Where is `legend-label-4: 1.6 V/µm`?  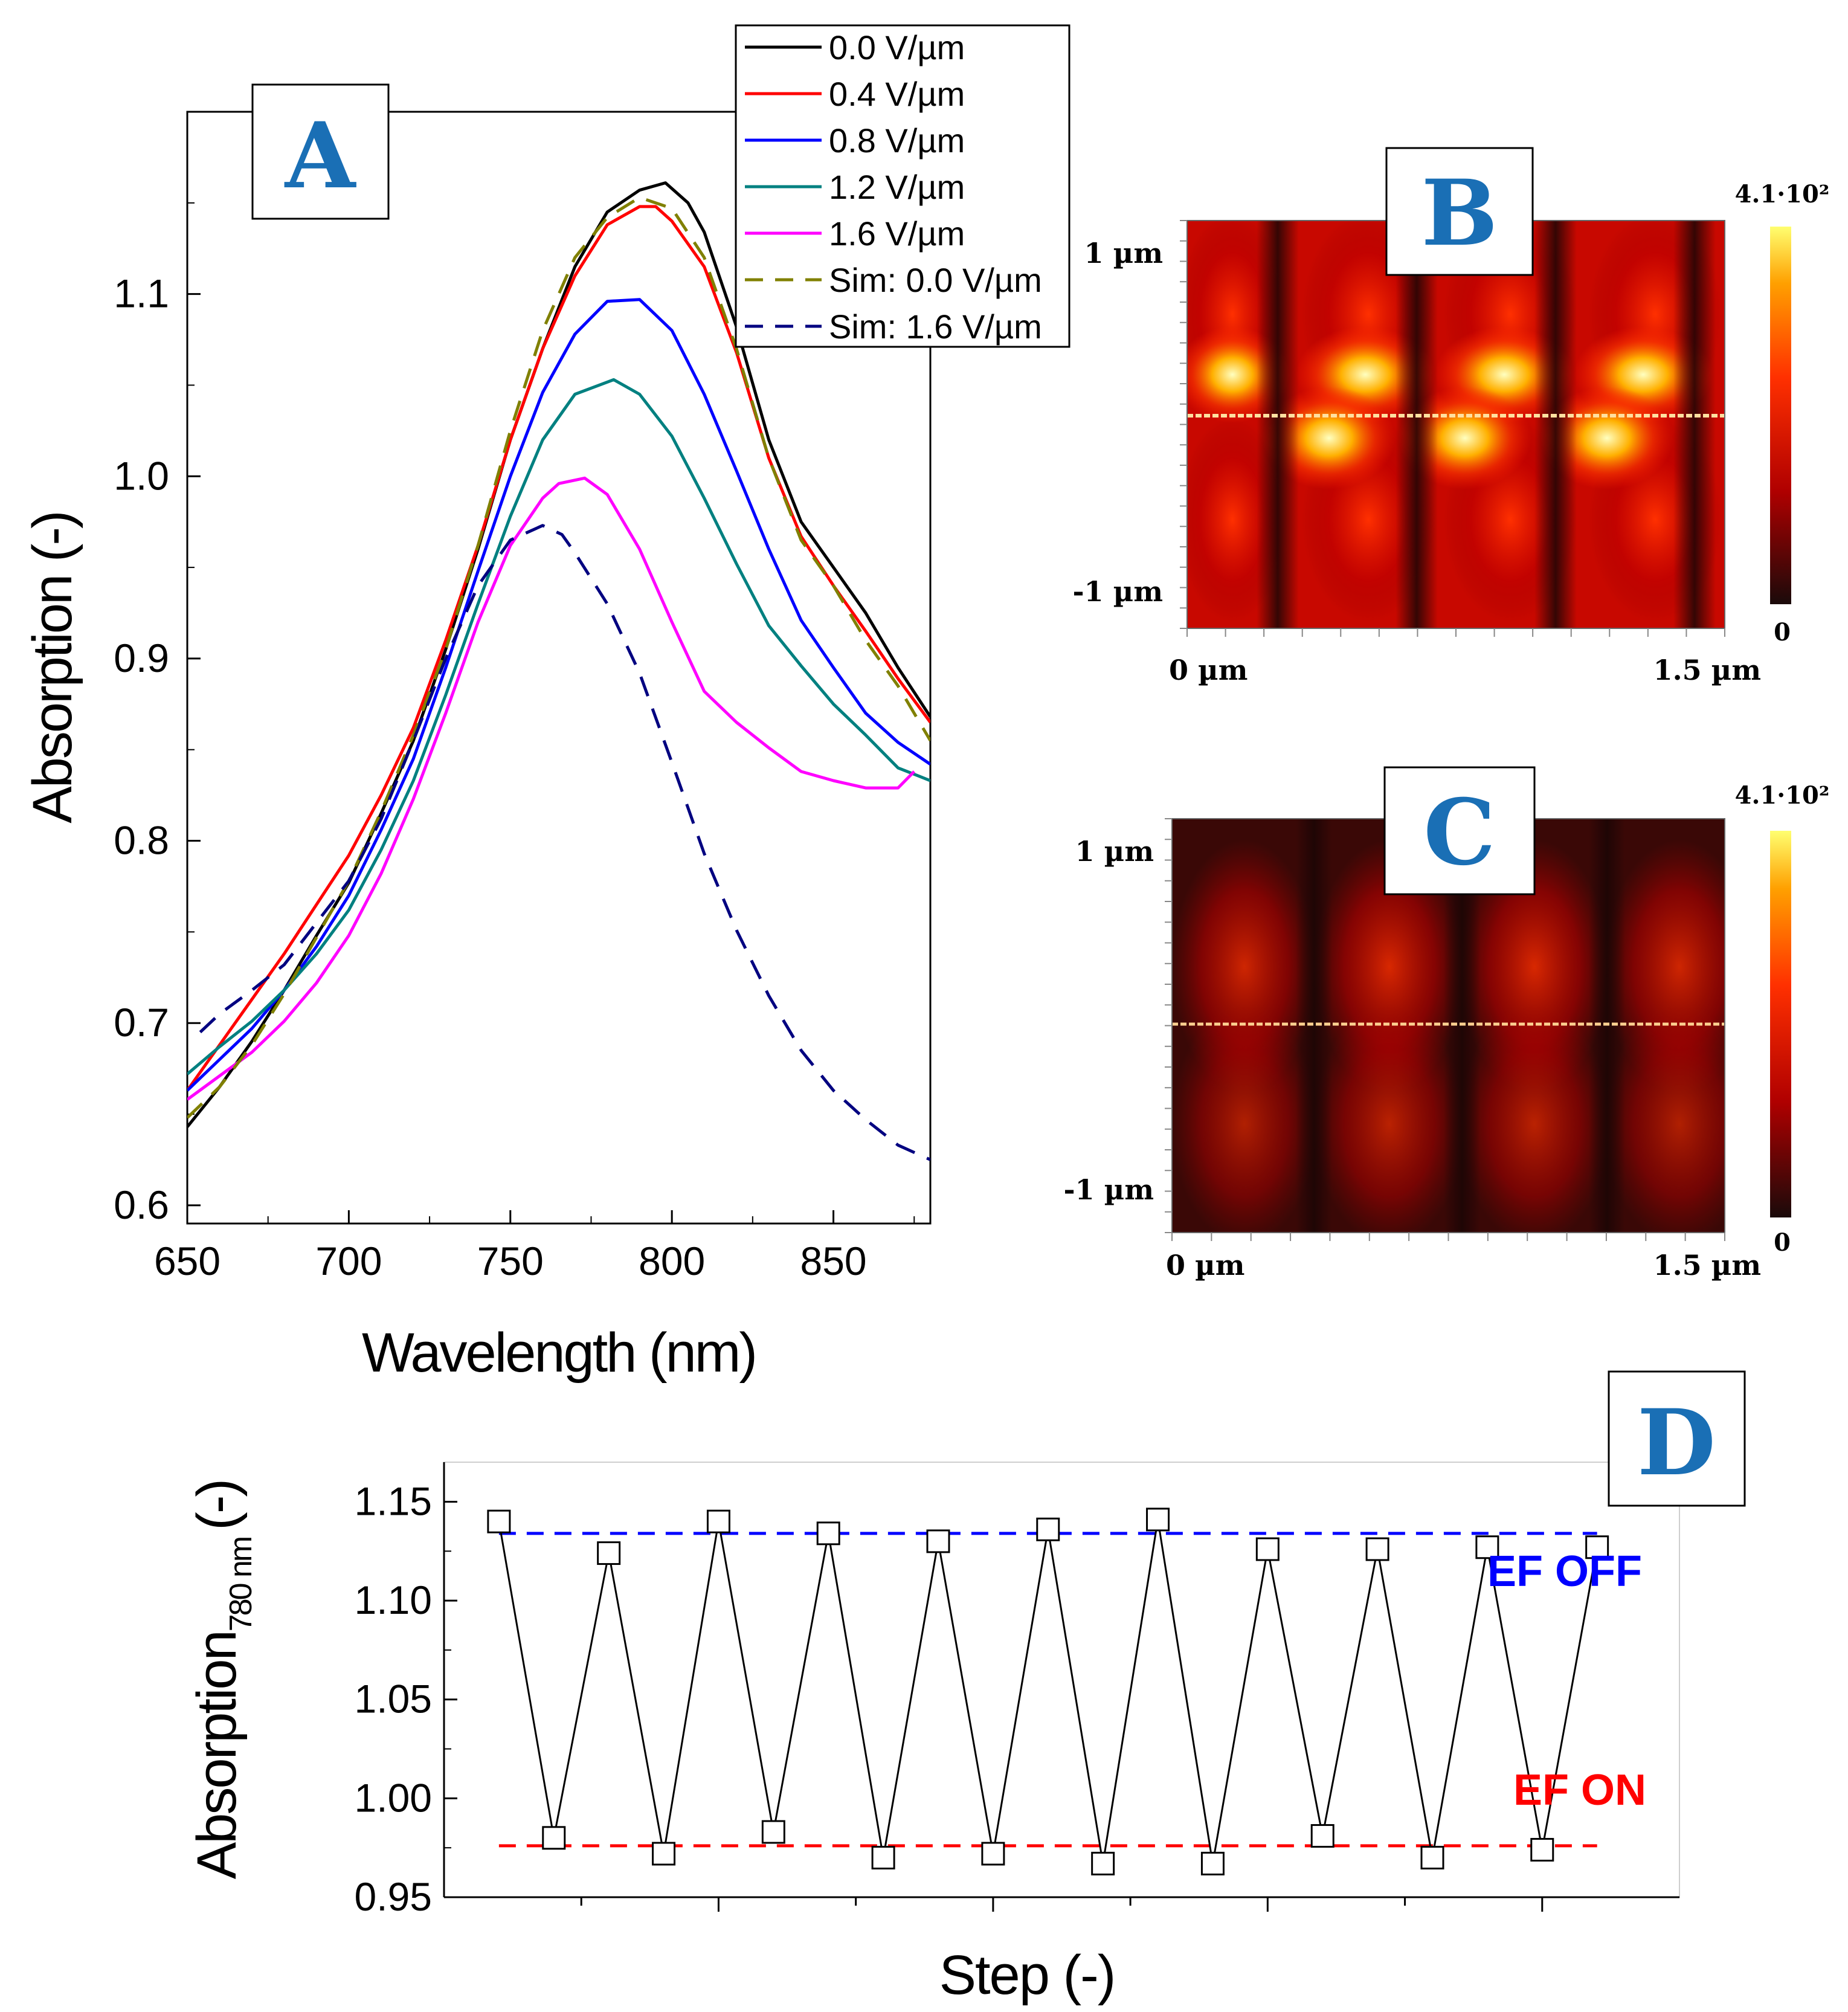
legend-label-4: 1.6 V/µm is located at coordinates (897, 233).